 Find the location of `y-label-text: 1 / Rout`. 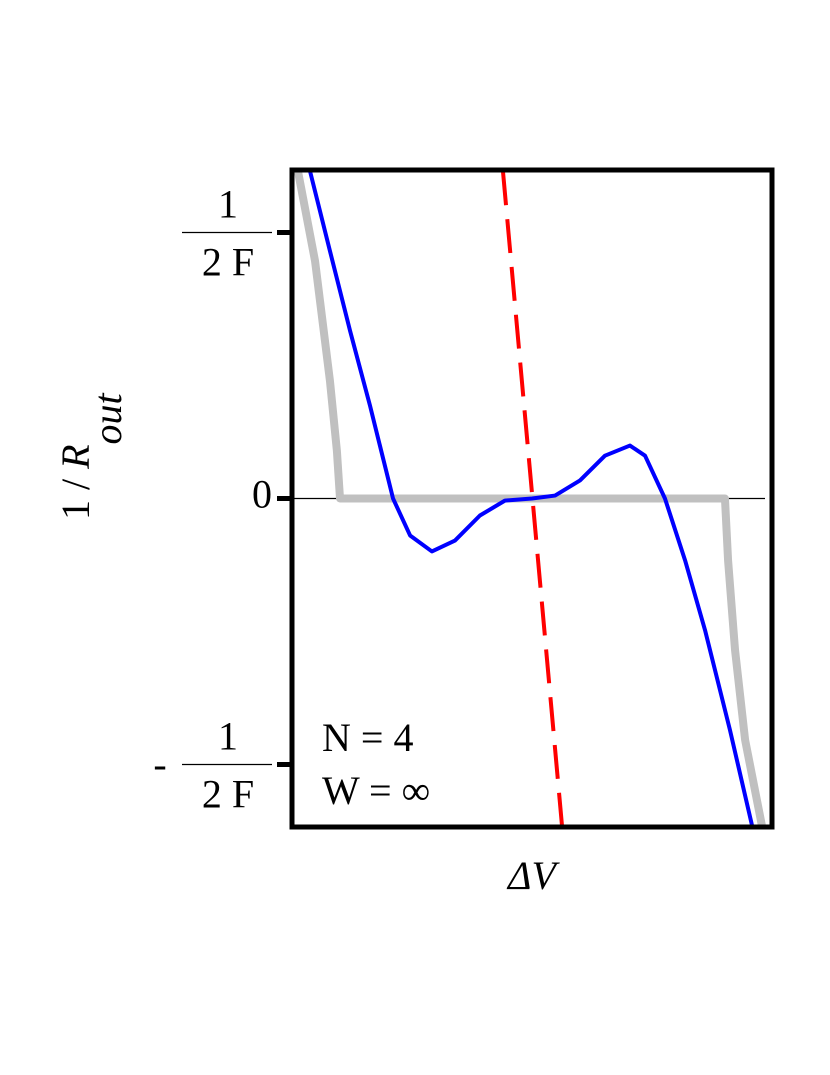

y-label-text: 1 / Rout is located at coordinates (91, 456).